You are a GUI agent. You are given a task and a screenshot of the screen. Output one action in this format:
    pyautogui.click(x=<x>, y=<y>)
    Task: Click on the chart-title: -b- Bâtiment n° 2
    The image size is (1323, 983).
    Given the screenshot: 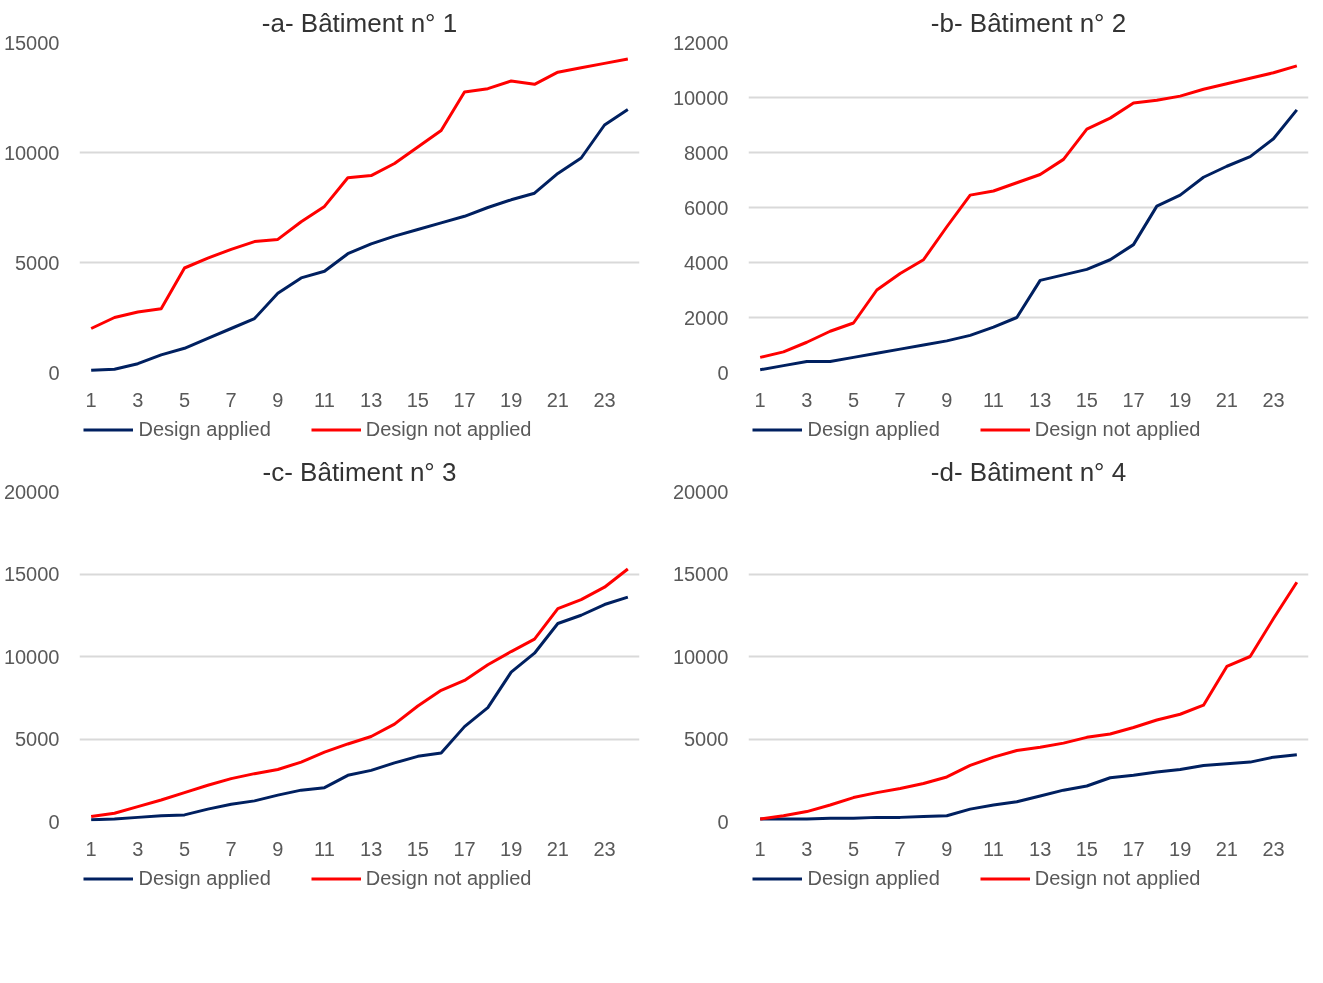 What is the action you would take?
    pyautogui.click(x=1028, y=22)
    